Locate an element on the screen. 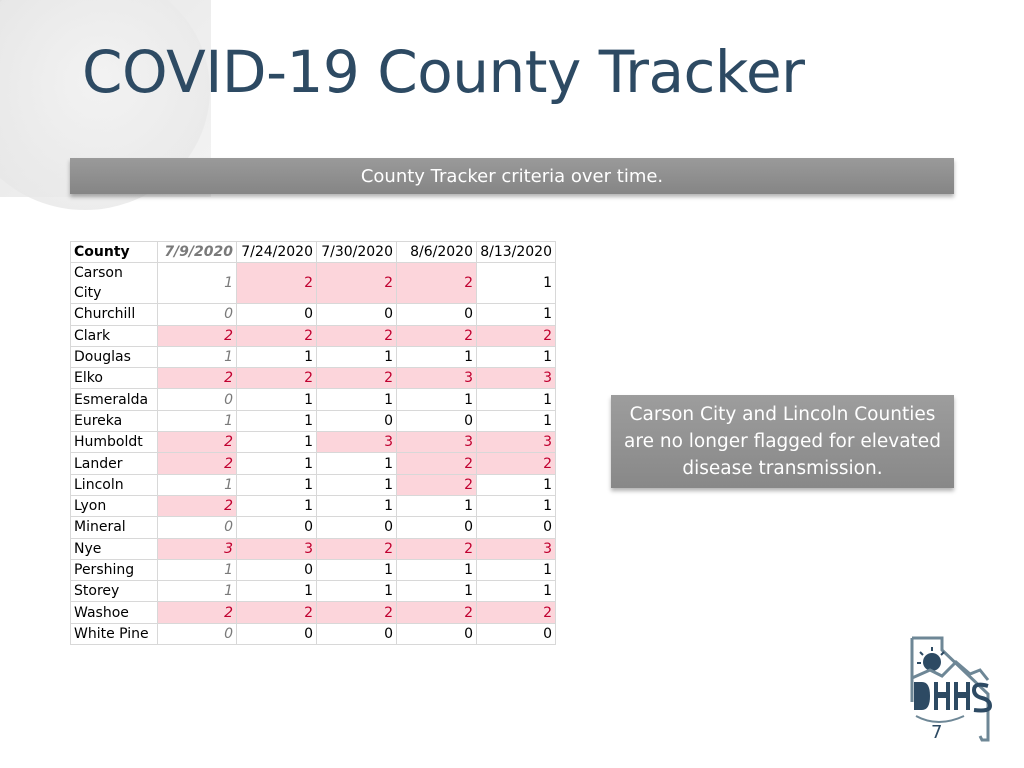  county-name-cell: Lincoln is located at coordinates (114, 484).